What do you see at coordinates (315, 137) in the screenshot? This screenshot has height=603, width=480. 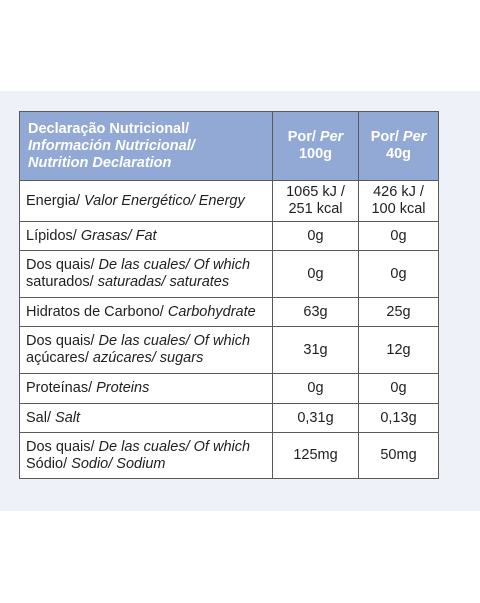 I see `header-per-100g-label: Por/ Per` at bounding box center [315, 137].